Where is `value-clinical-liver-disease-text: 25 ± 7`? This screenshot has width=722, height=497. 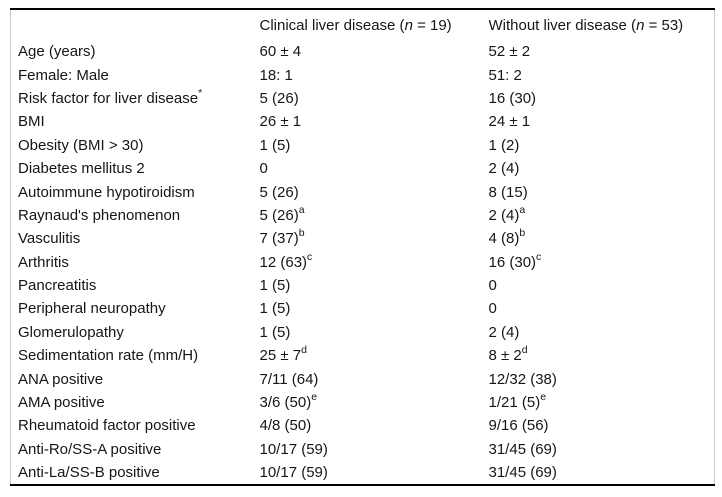
value-clinical-liver-disease-text: 25 ± 7 is located at coordinates (280, 356).